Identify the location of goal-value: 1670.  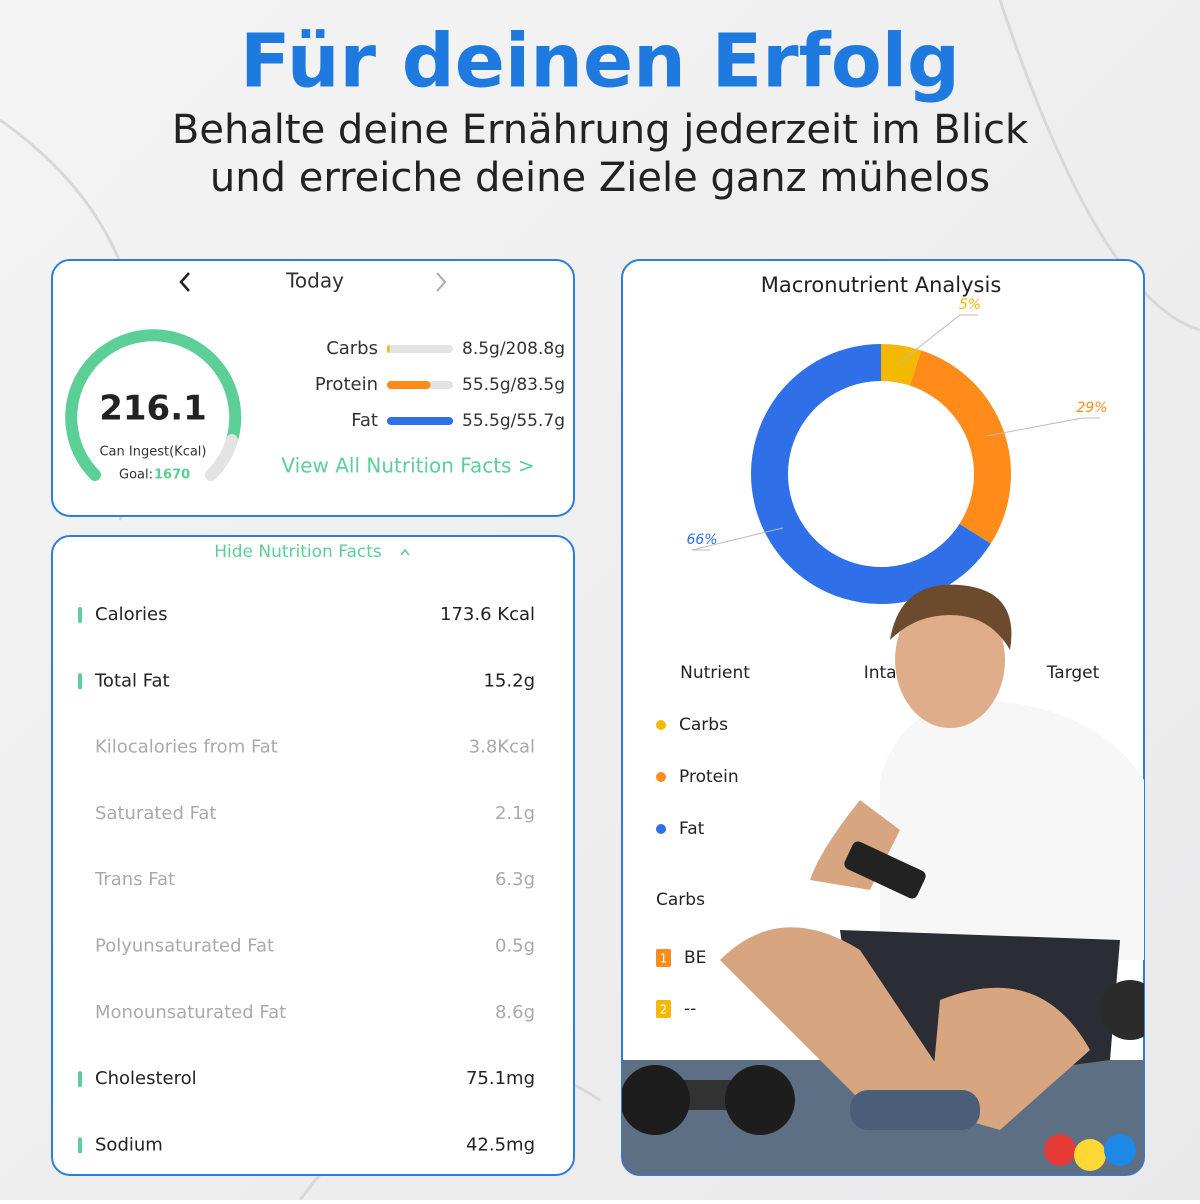
(172, 475).